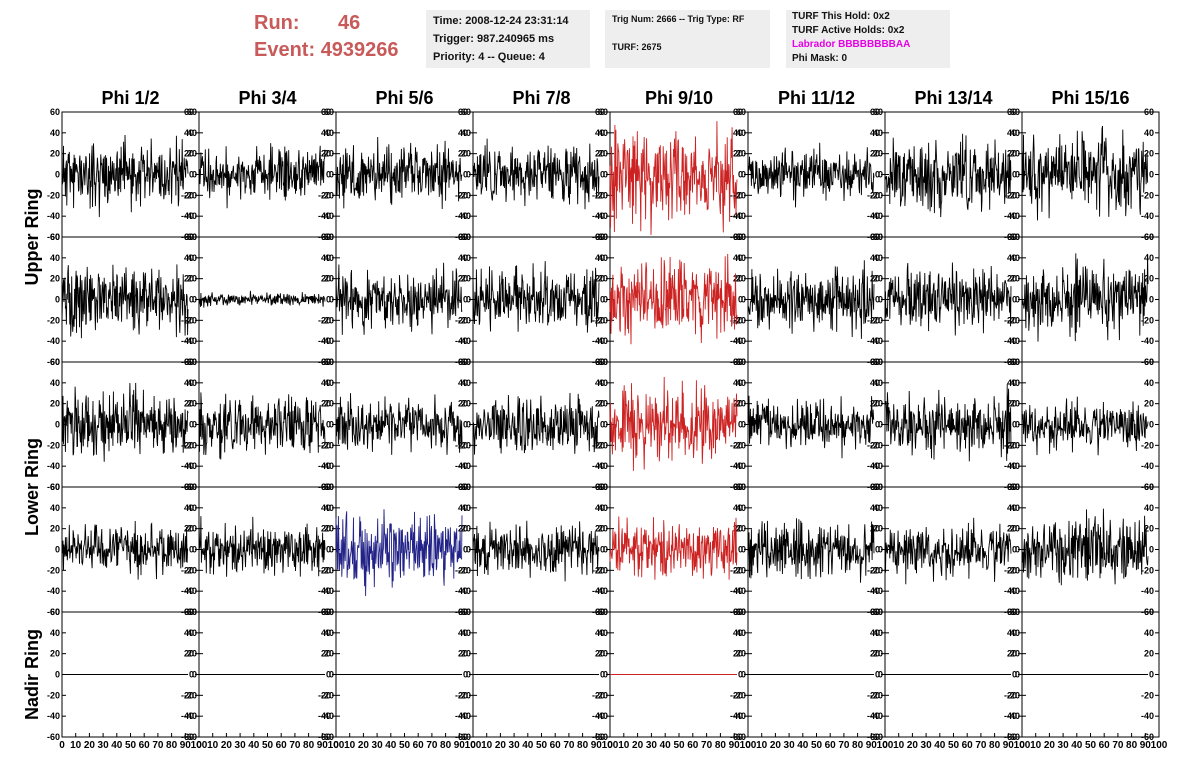 This screenshot has width=1196, height=772. I want to click on x-tick-label: 100, so click(885, 745).